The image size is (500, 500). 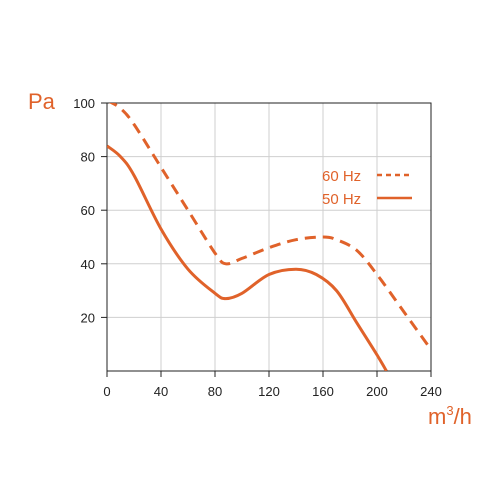 I want to click on x-axis-unit: m3/h, so click(x=450, y=416).